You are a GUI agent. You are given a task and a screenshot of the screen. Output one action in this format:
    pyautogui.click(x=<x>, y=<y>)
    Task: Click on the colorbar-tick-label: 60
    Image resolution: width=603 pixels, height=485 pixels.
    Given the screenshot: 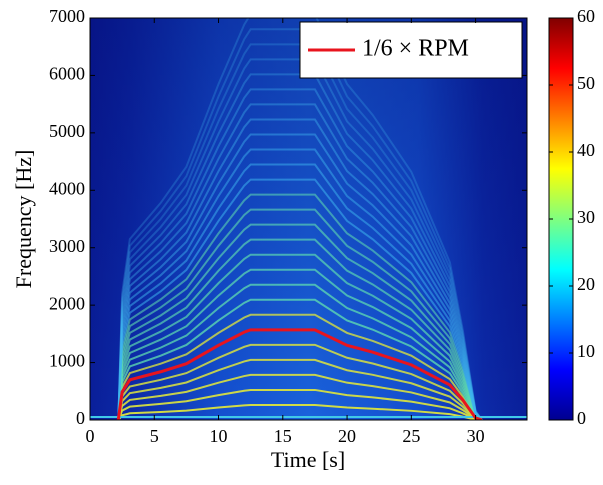 What is the action you would take?
    pyautogui.click(x=586, y=16)
    